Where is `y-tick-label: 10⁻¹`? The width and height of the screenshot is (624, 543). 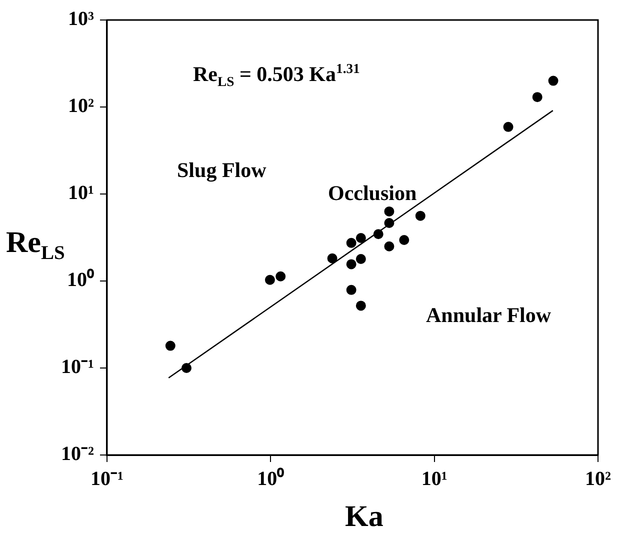
y-tick-label: 10⁻¹ is located at coordinates (77, 367).